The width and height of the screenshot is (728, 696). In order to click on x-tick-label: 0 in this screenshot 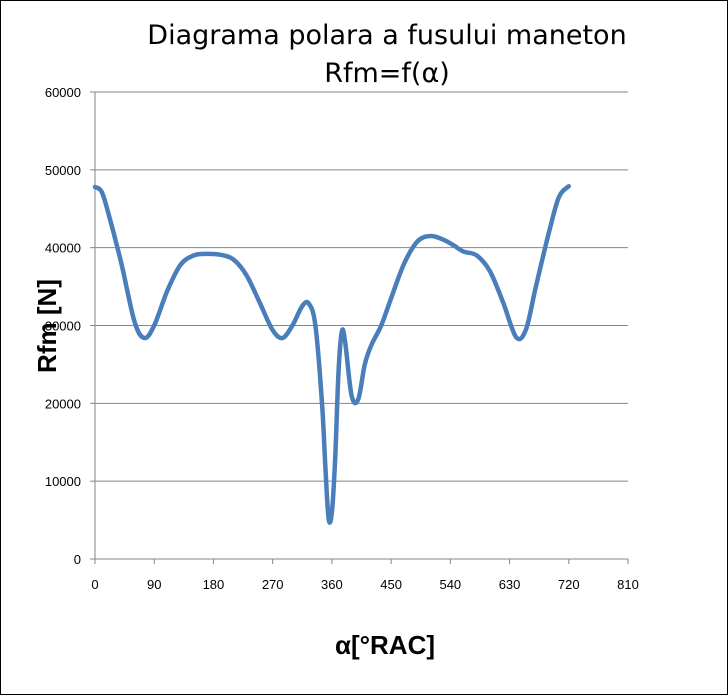, I will do `click(94, 584)`.